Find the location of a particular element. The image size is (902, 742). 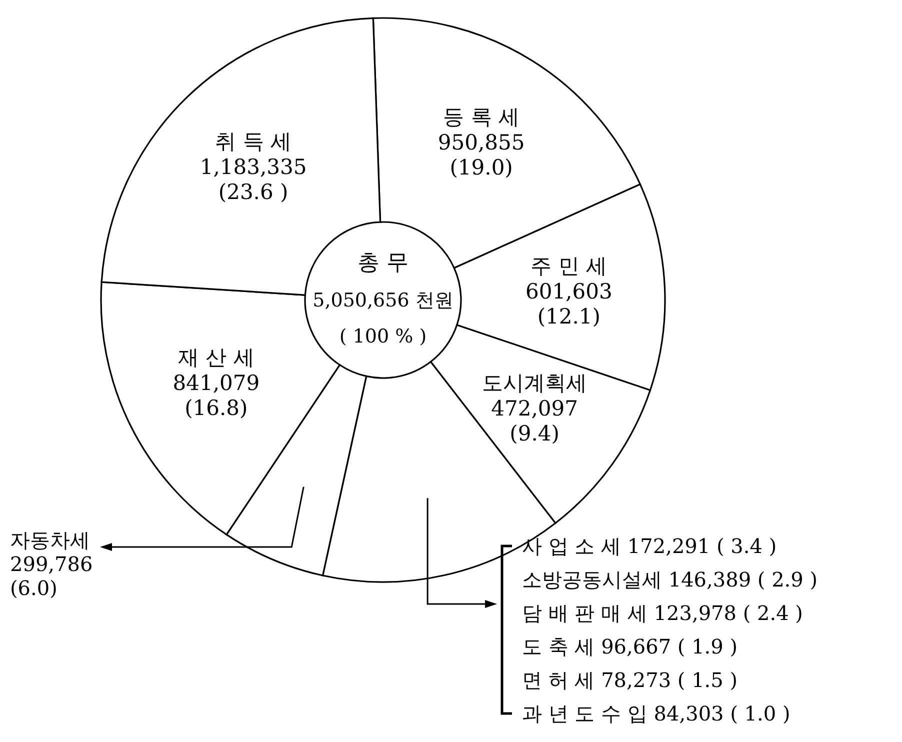

text: 총 무 is located at coordinates (383, 263).